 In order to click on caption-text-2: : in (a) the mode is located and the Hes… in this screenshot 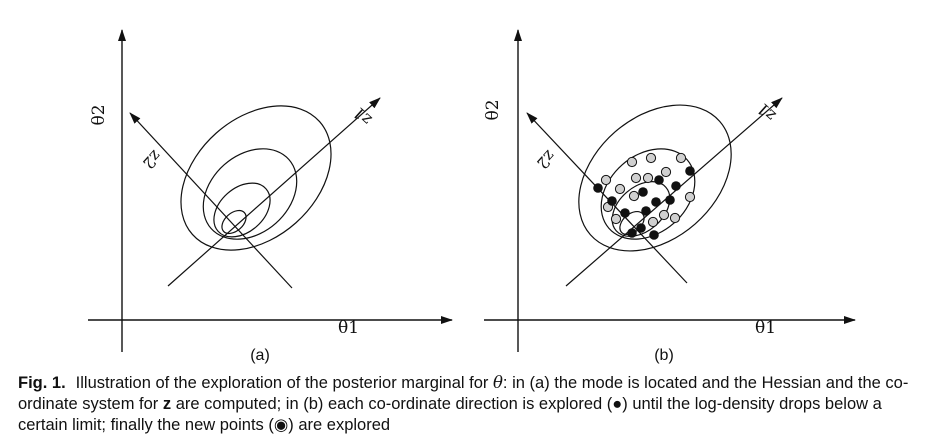, I will do `click(463, 393)`.